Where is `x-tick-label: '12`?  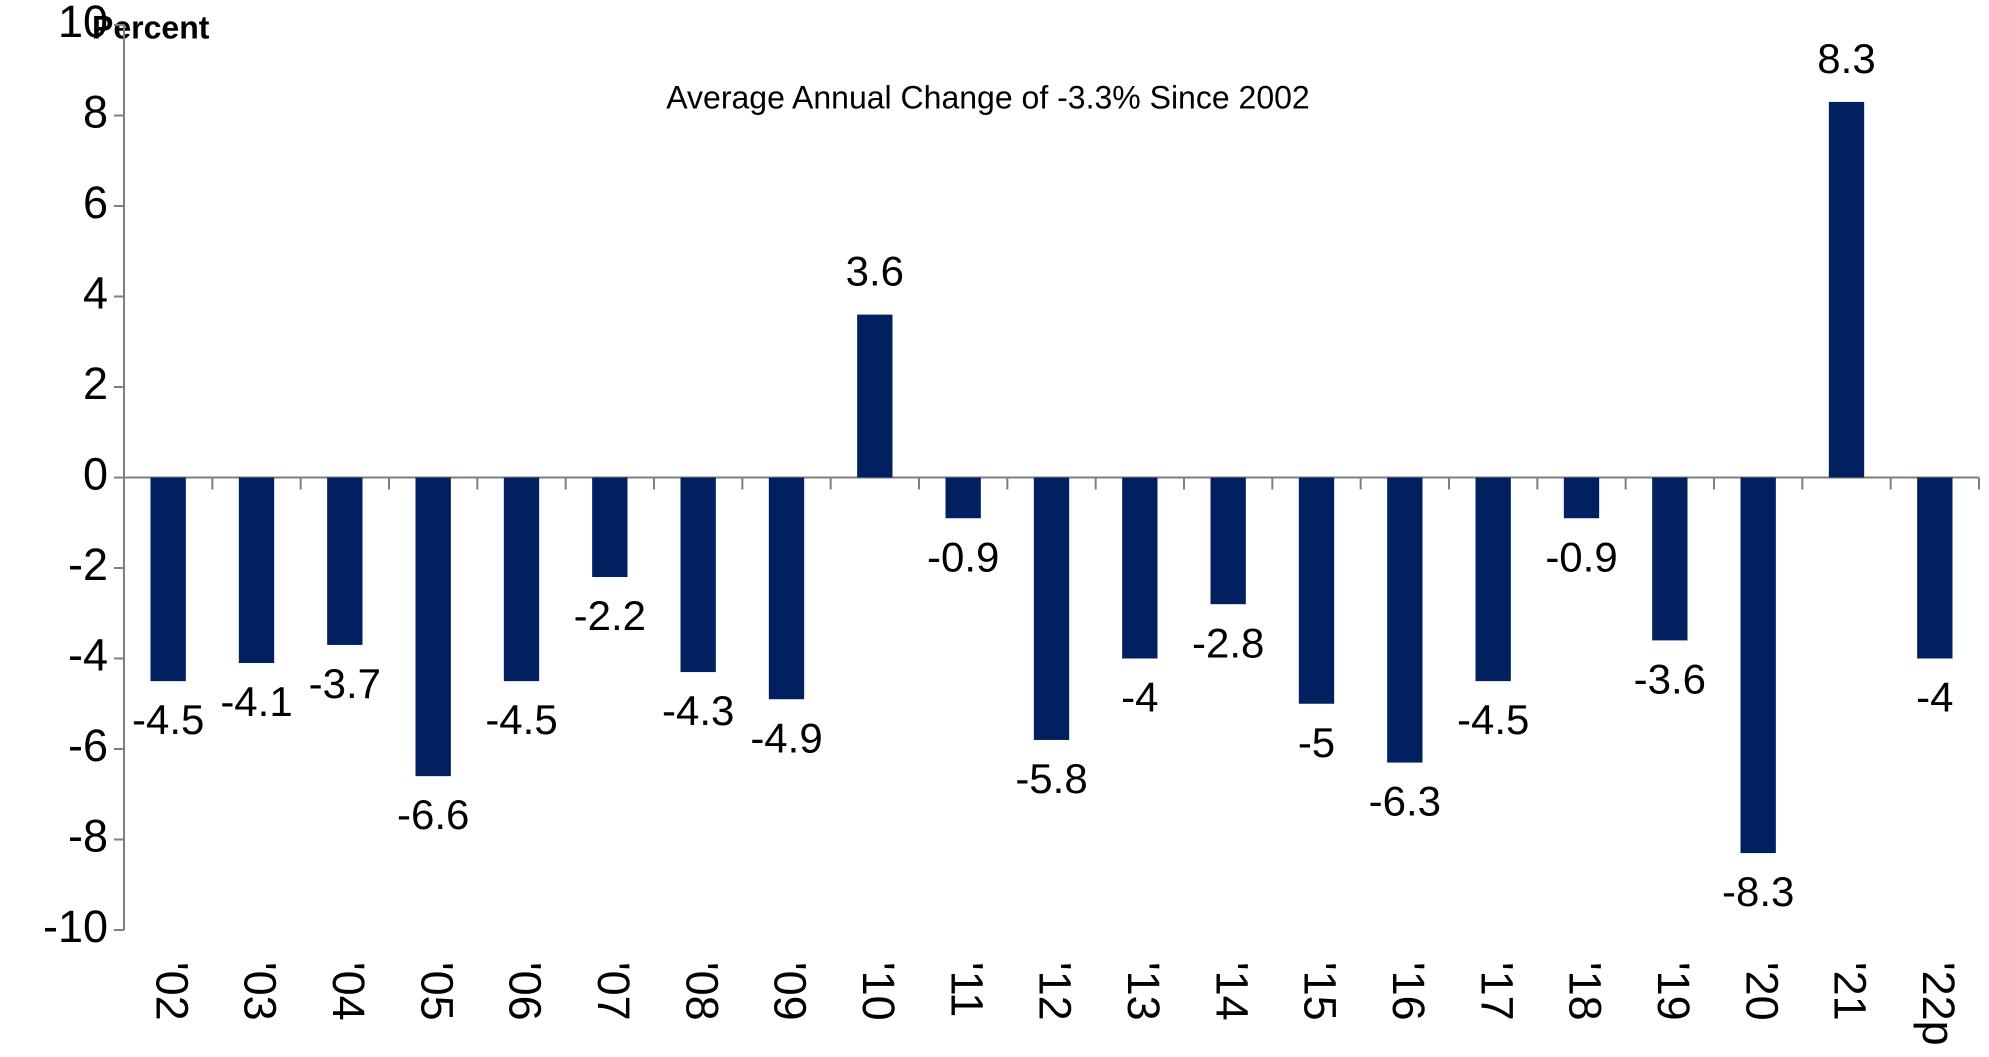 x-tick-label: '12 is located at coordinates (1055, 991).